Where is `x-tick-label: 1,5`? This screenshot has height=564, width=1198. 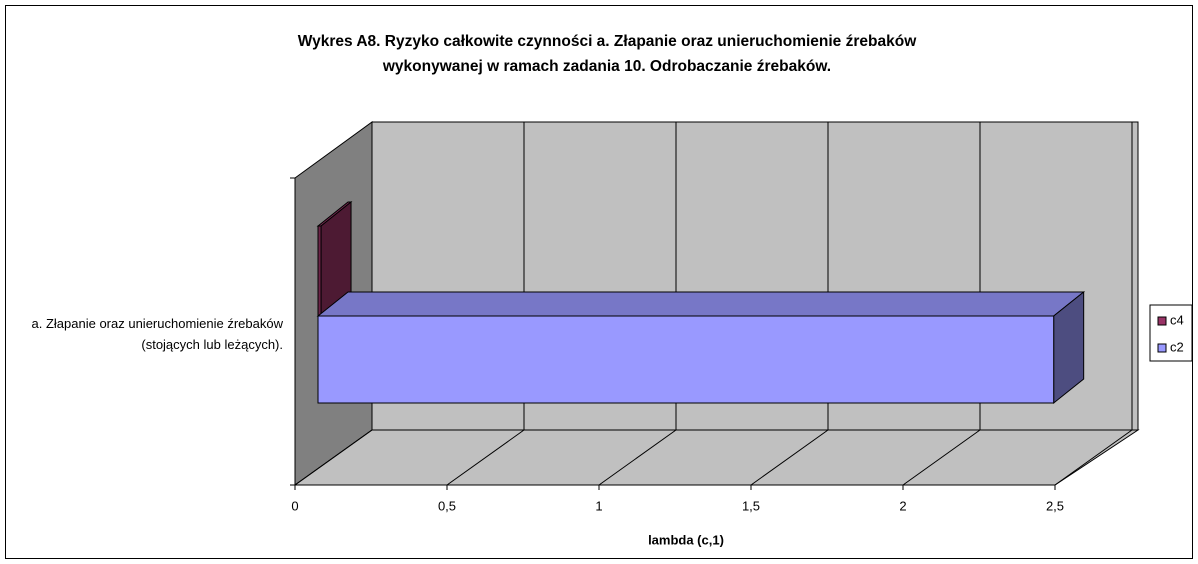 x-tick-label: 1,5 is located at coordinates (751, 505).